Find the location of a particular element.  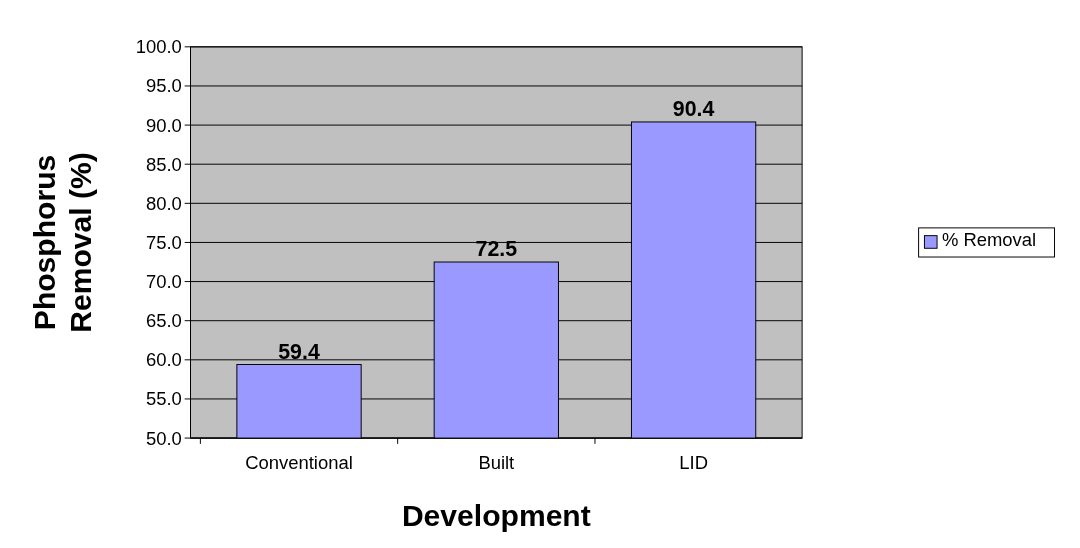

x-tick-label: LID is located at coordinates (693, 463).